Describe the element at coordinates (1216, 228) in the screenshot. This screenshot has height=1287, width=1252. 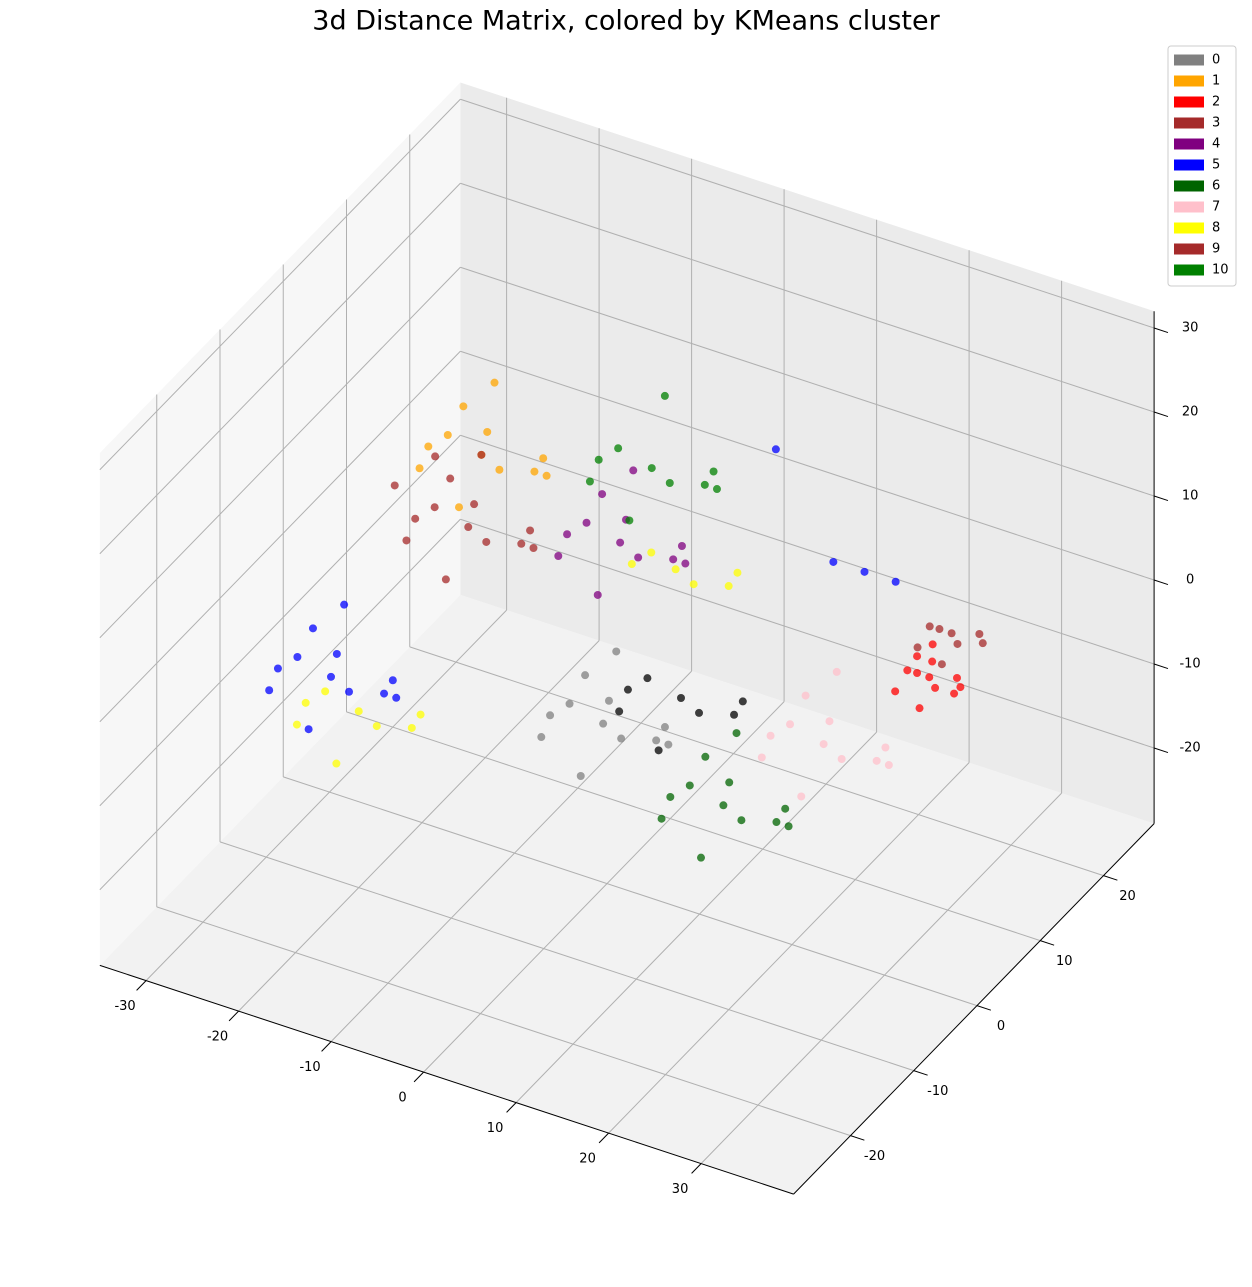
I see `legend-label: 8` at that location.